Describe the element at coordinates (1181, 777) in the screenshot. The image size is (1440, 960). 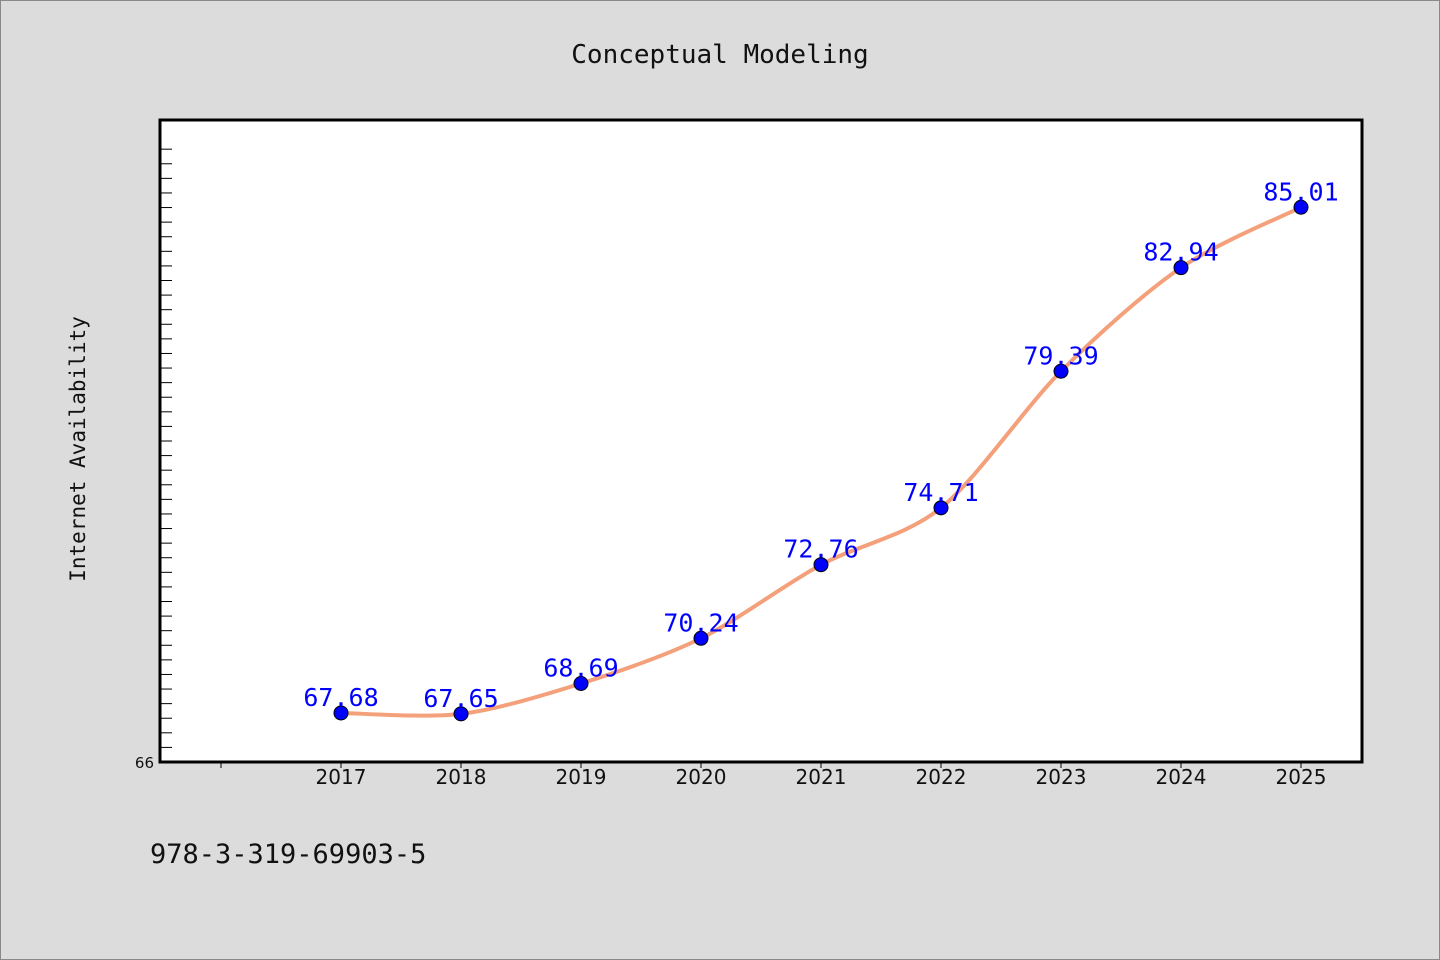
I see `x-tick-label: 2024` at that location.